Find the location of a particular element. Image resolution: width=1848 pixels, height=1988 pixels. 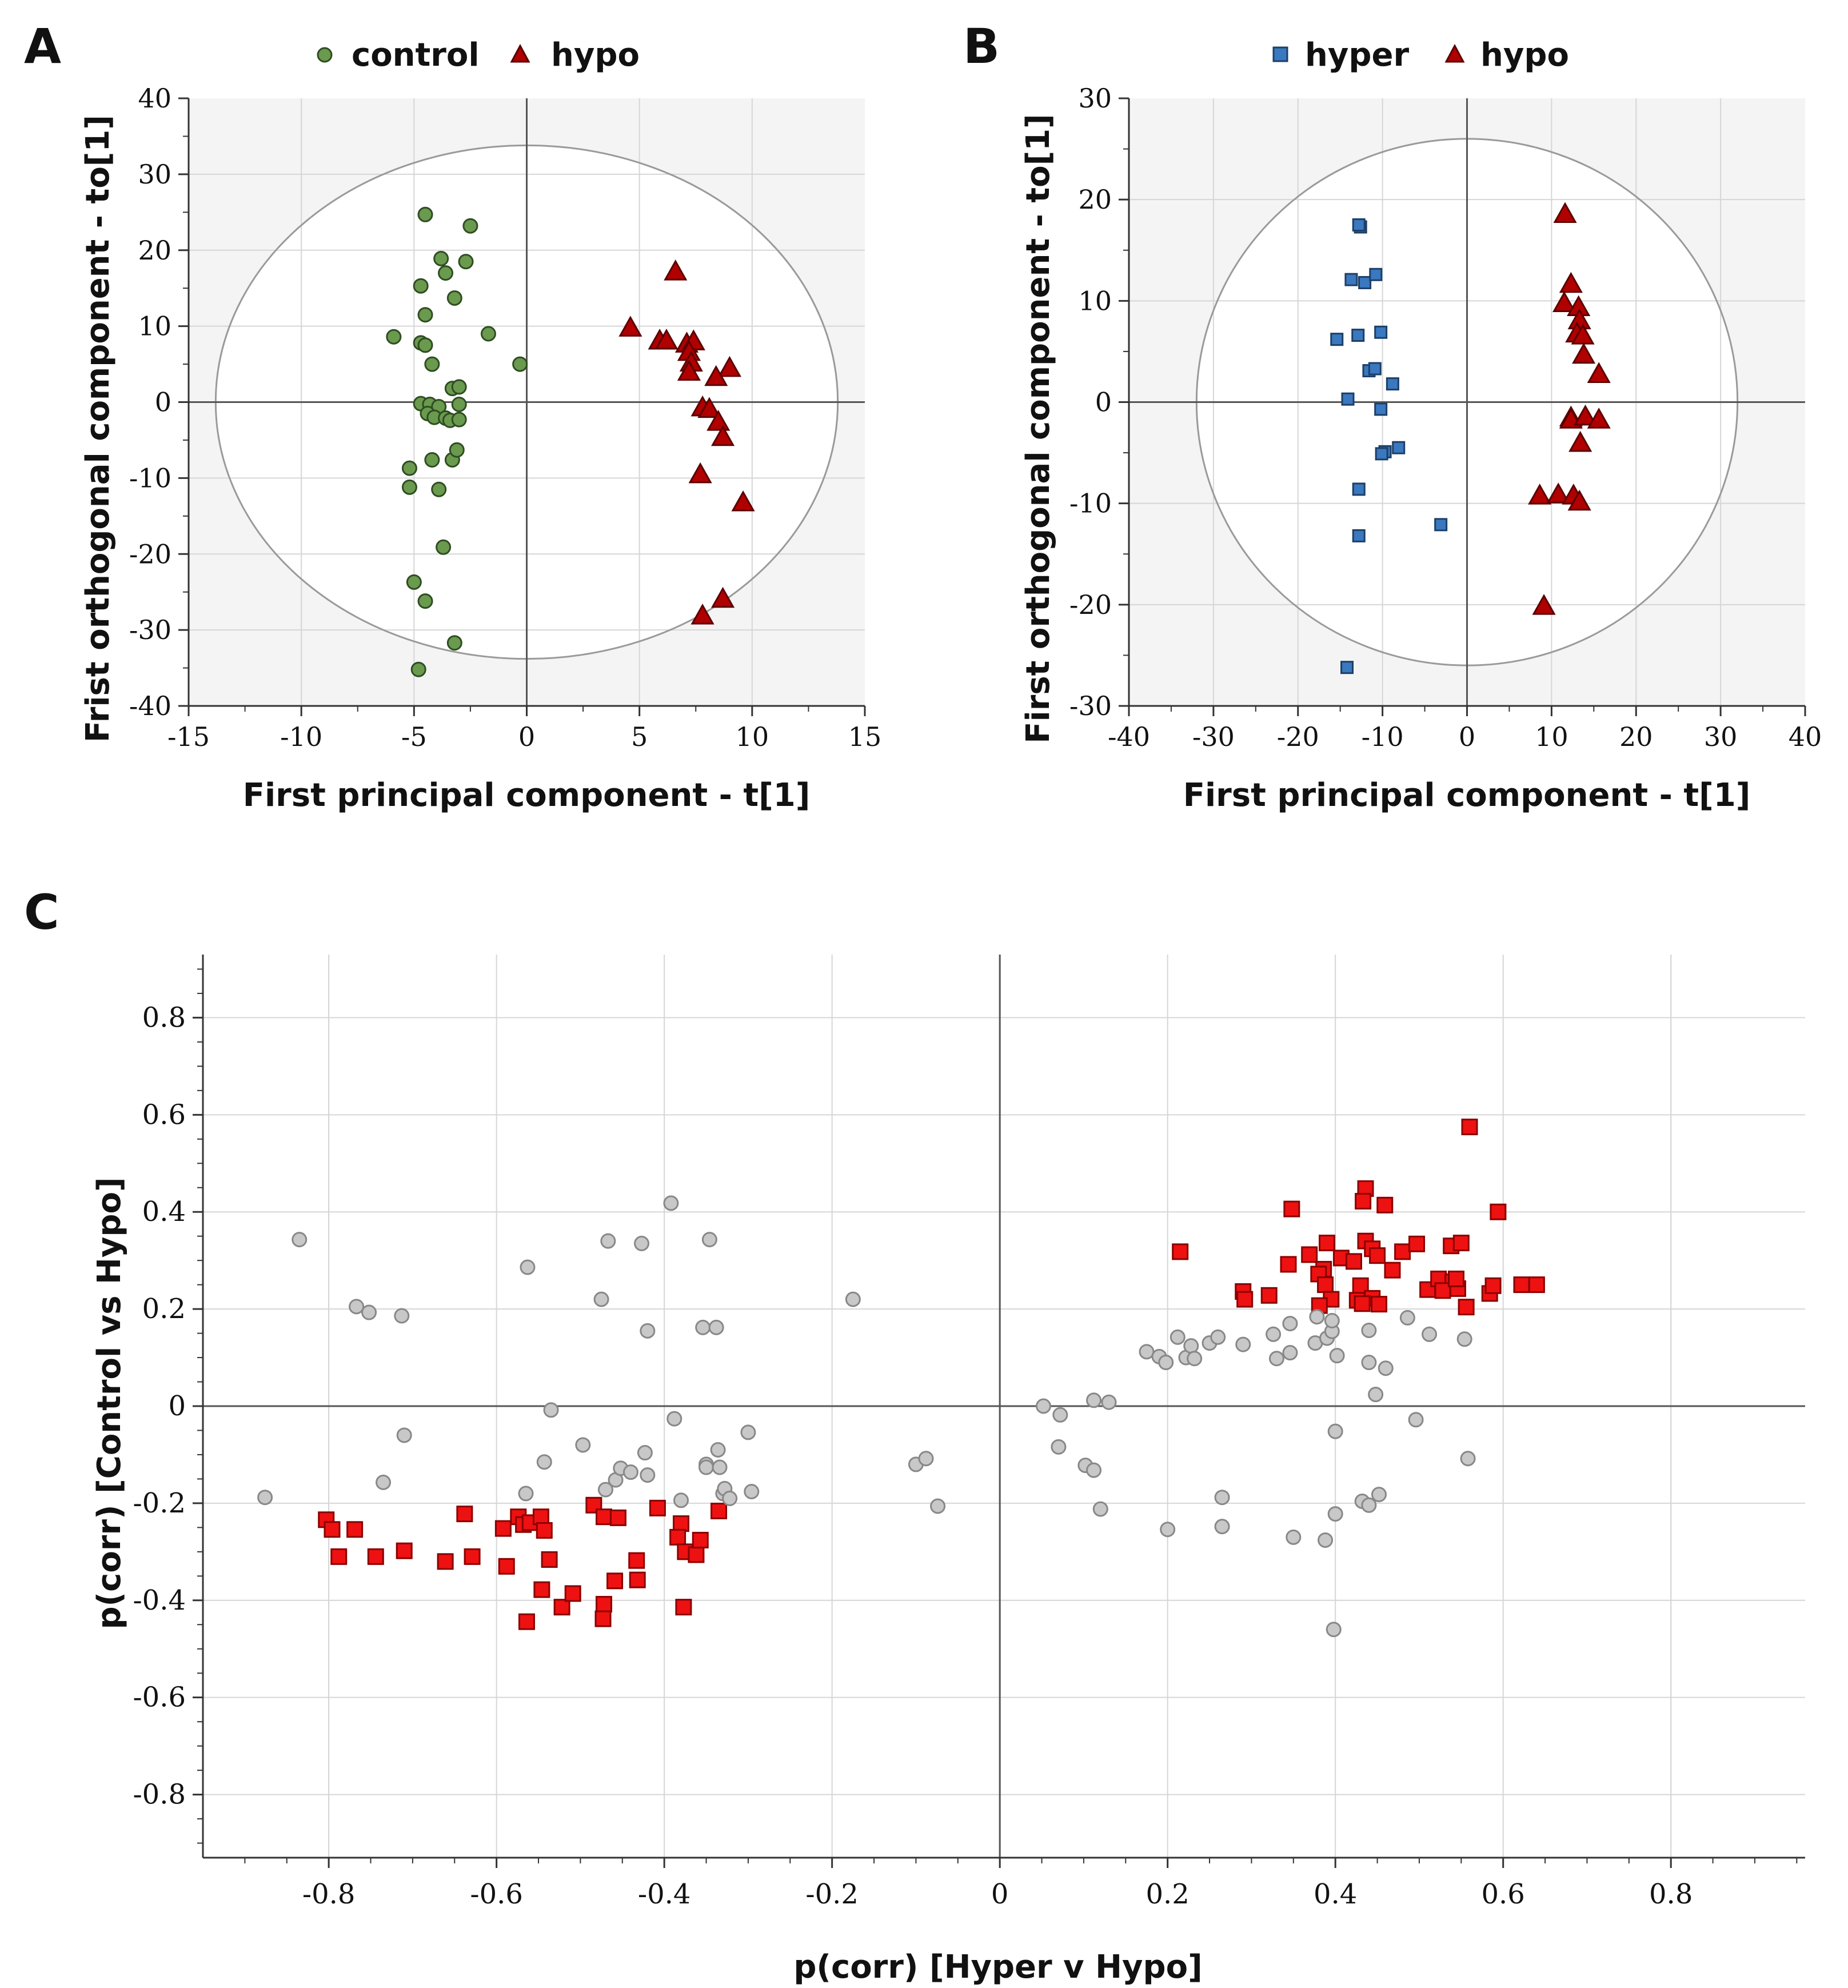

y-tick-label: -0.2 is located at coordinates (160, 1503).